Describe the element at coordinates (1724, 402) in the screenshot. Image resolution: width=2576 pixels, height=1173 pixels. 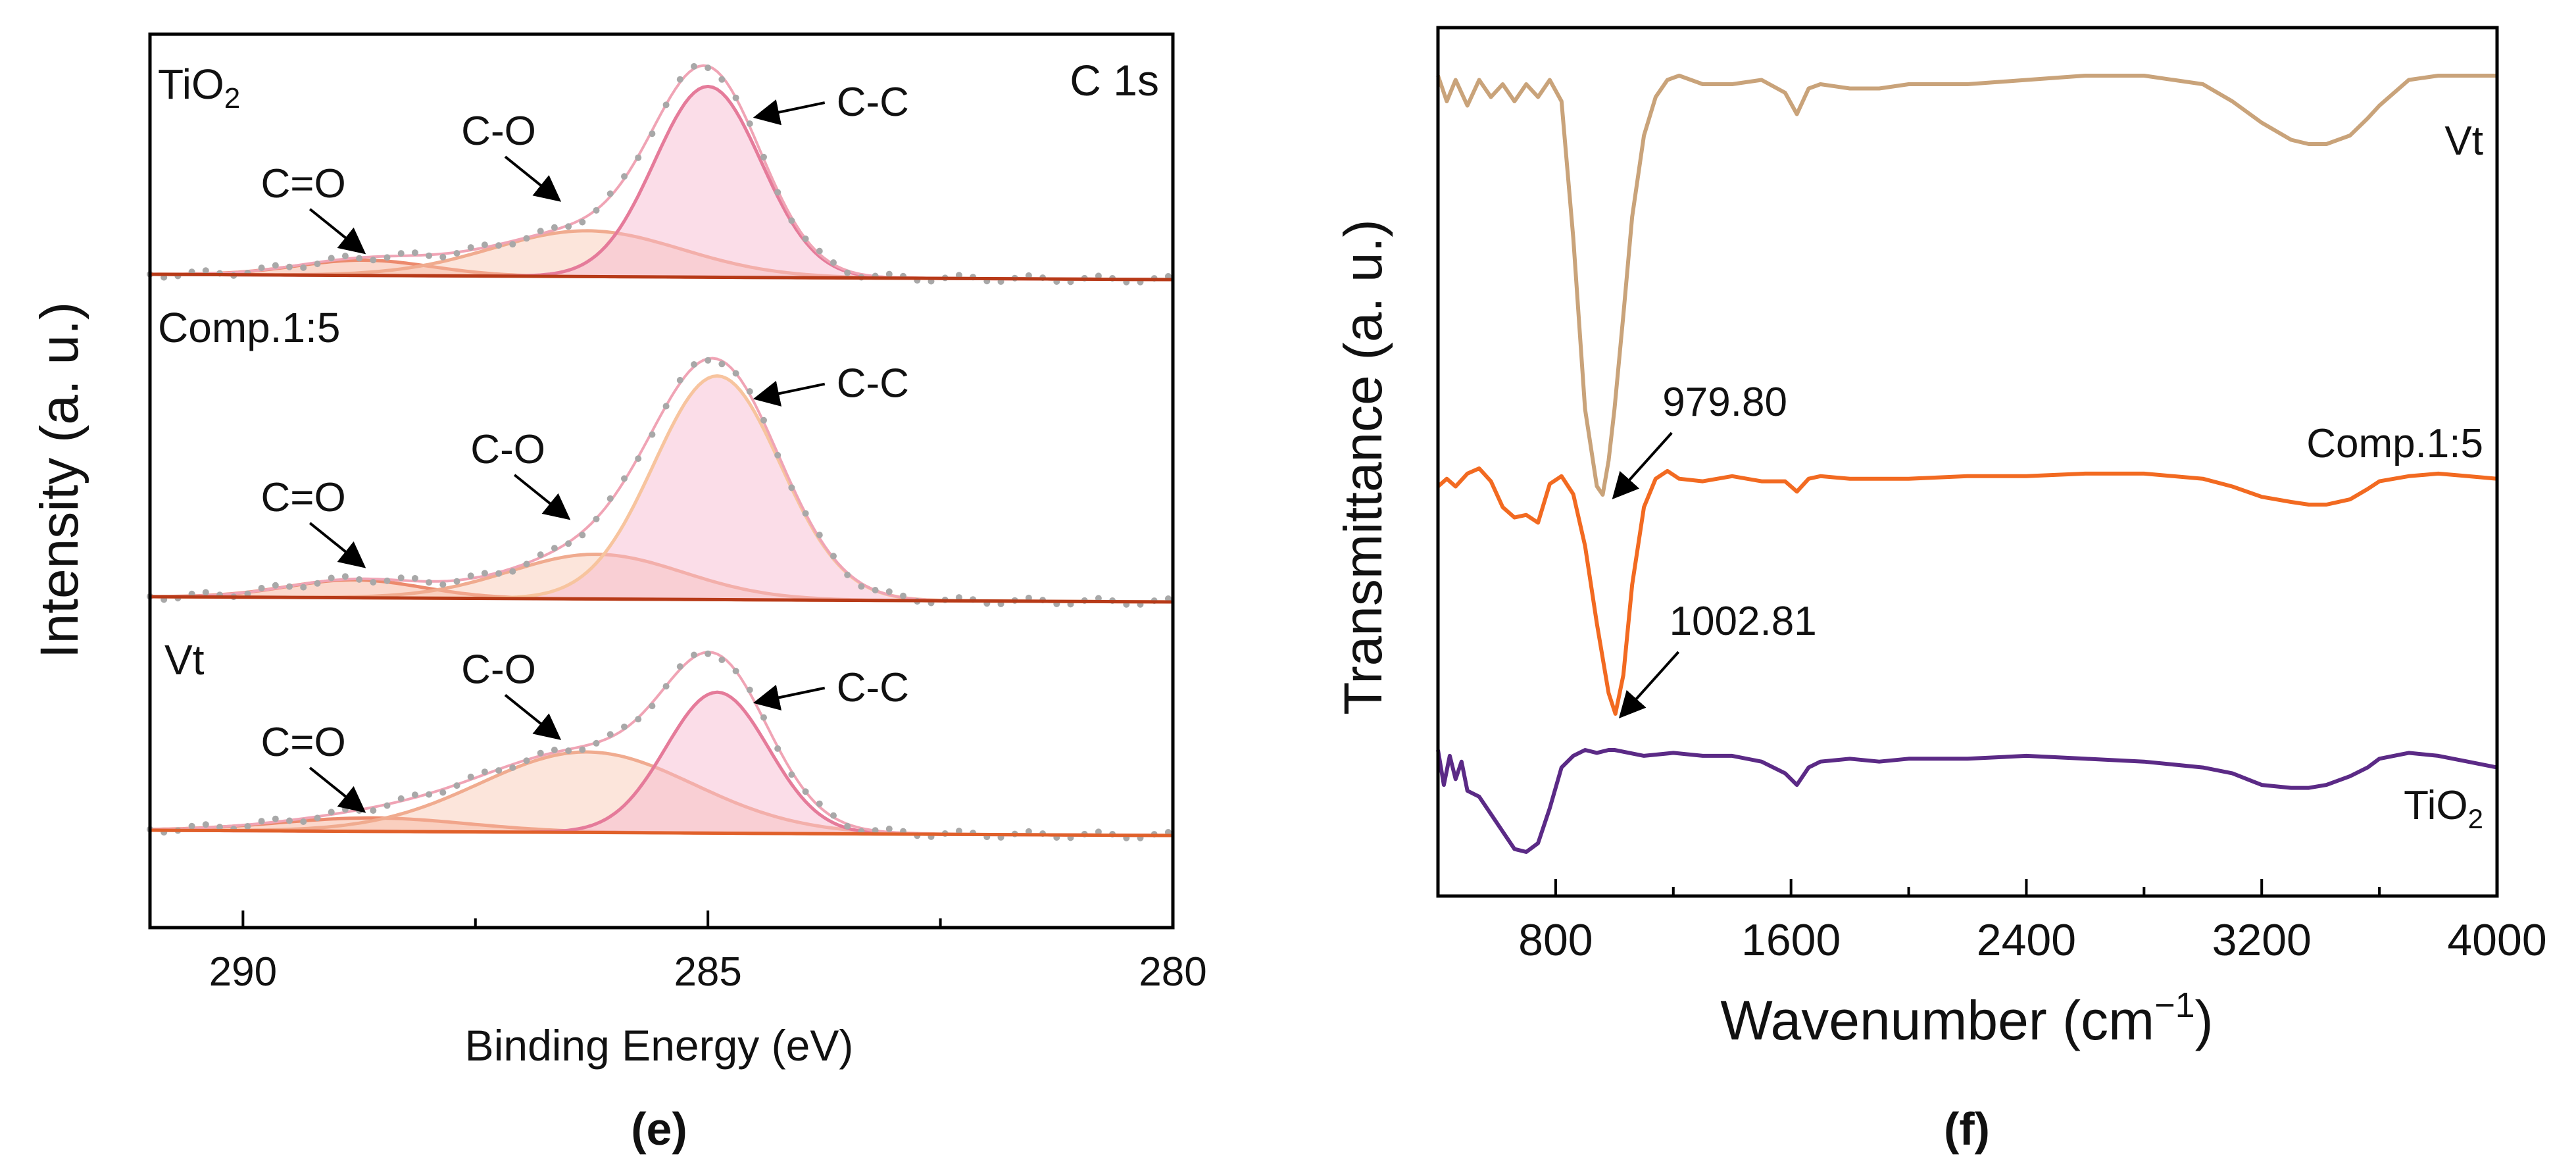
I see `ftir-peak-label: 979.80` at that location.